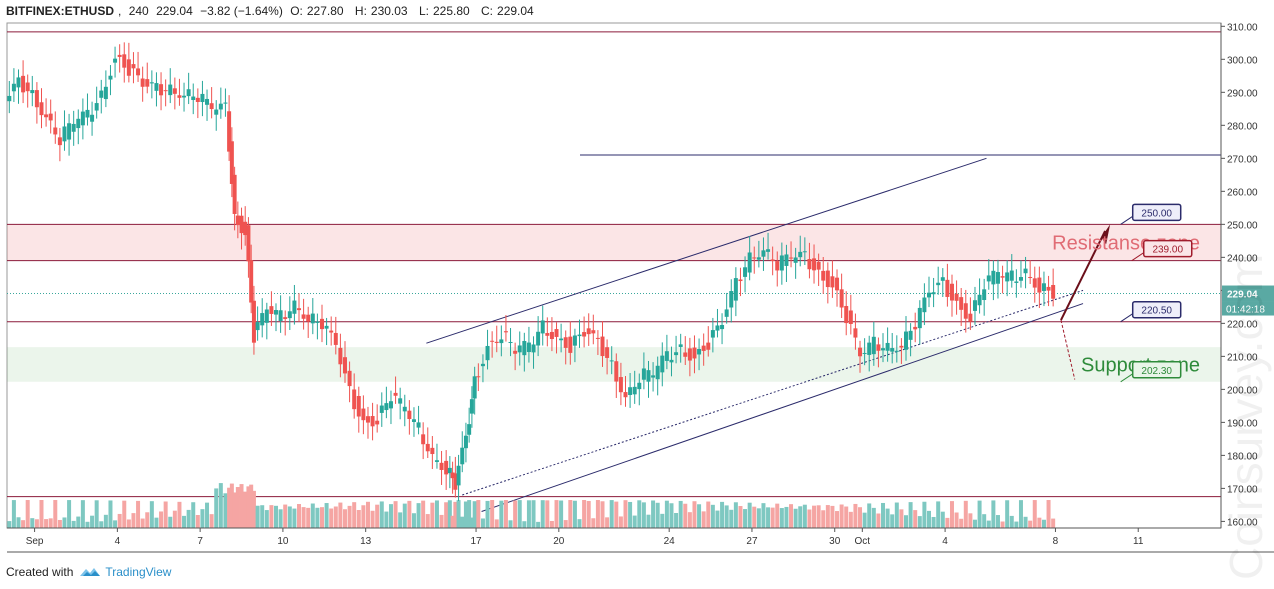 This screenshot has height=589, width=1274. What do you see at coordinates (60, 11) in the screenshot?
I see `symbol-name: BITFINEX:ETHUSD` at bounding box center [60, 11].